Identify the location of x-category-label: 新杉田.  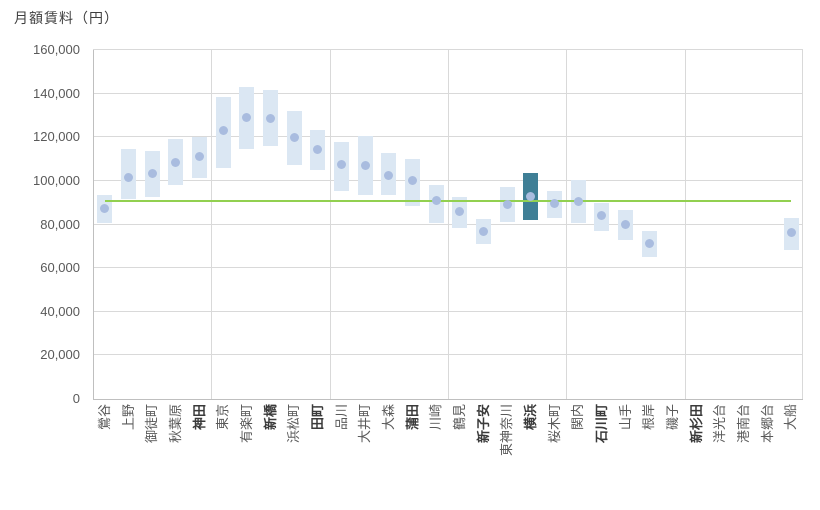
(697, 442).